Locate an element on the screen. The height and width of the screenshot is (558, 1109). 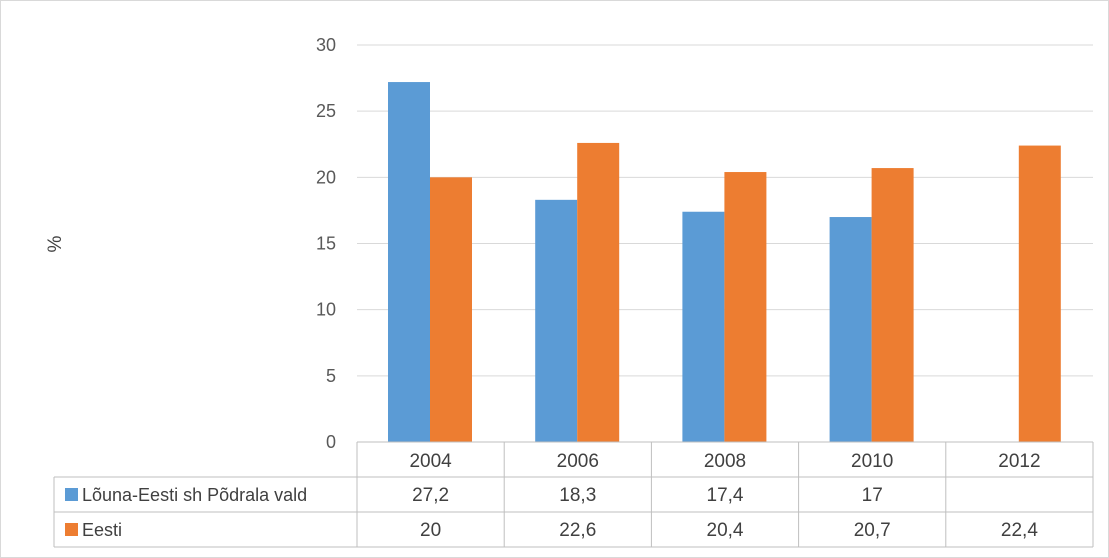
data-label: 22,4 is located at coordinates (1019, 530).